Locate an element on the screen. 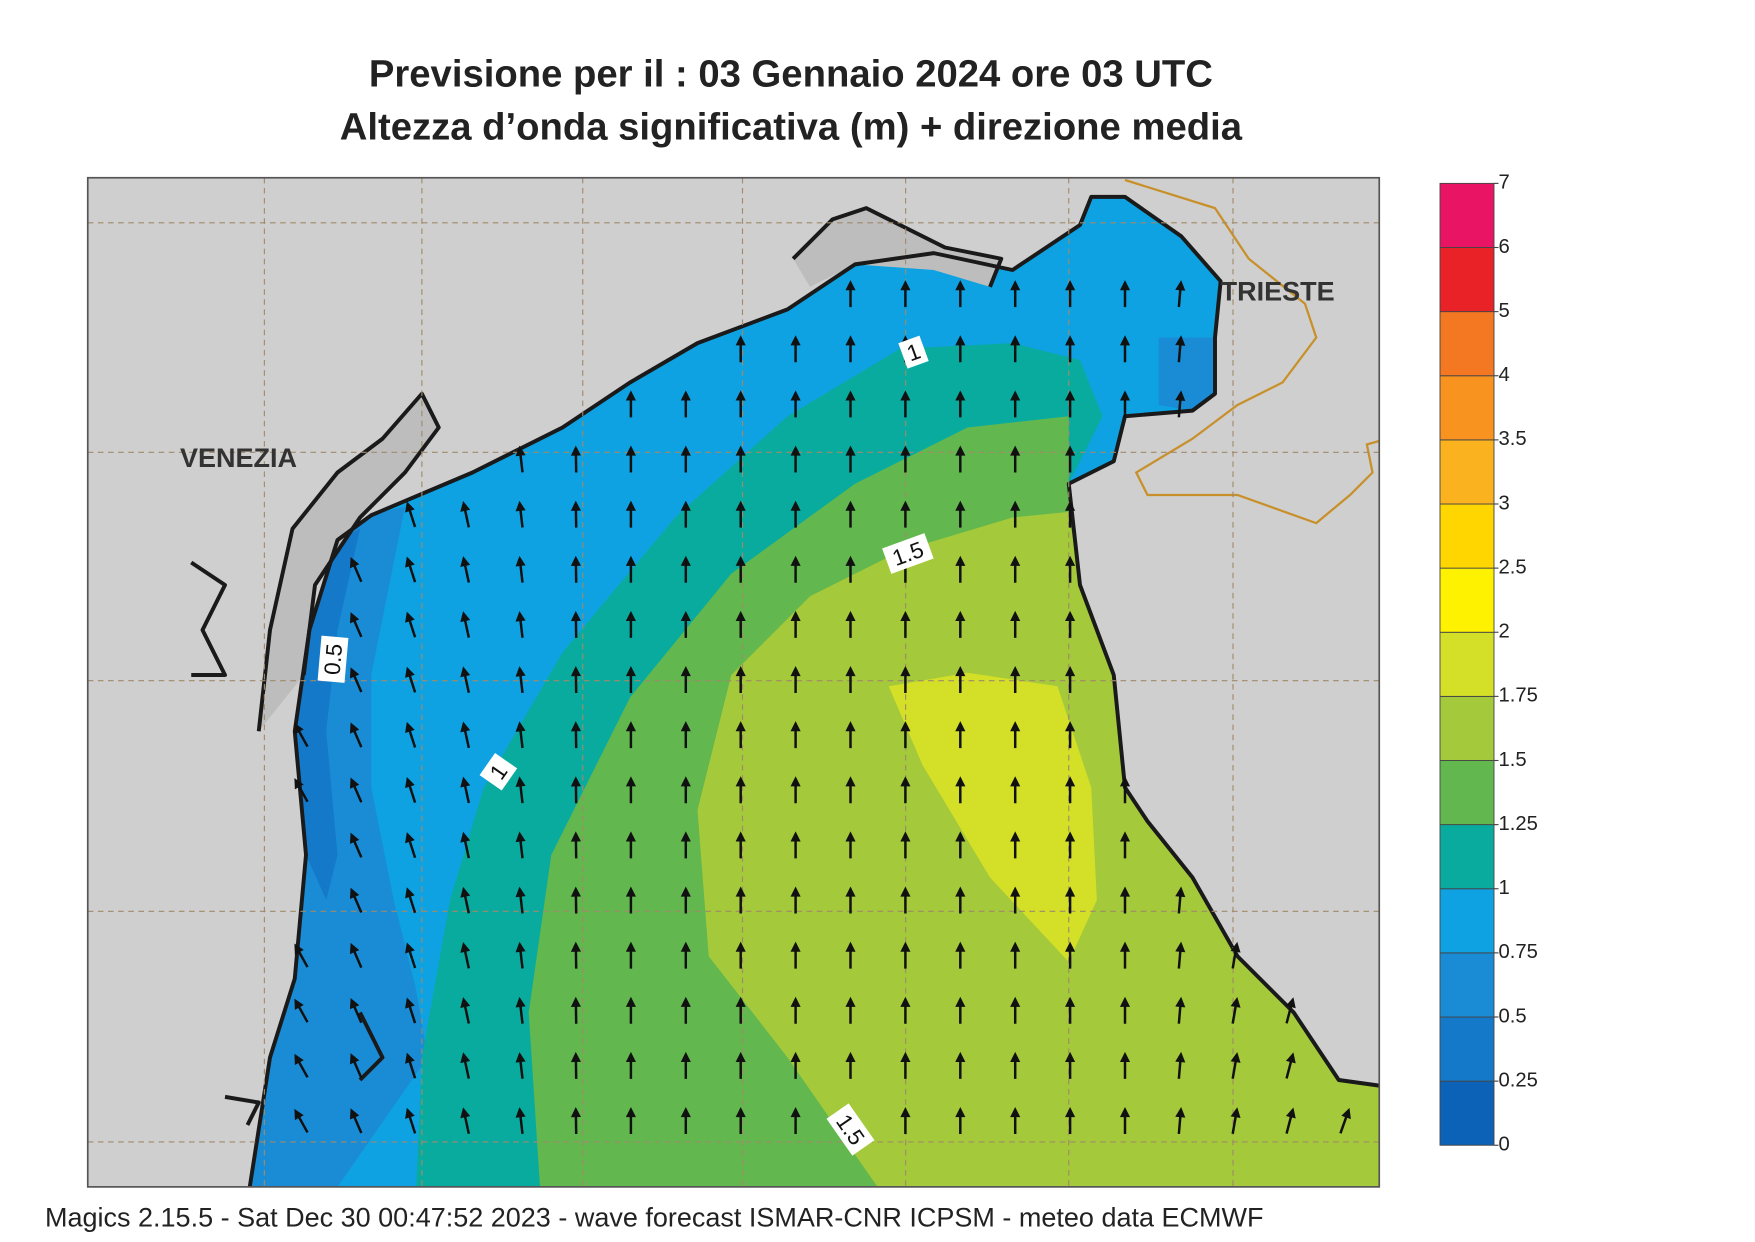  colorbar-tick-label: 0.75 is located at coordinates (1518, 952).